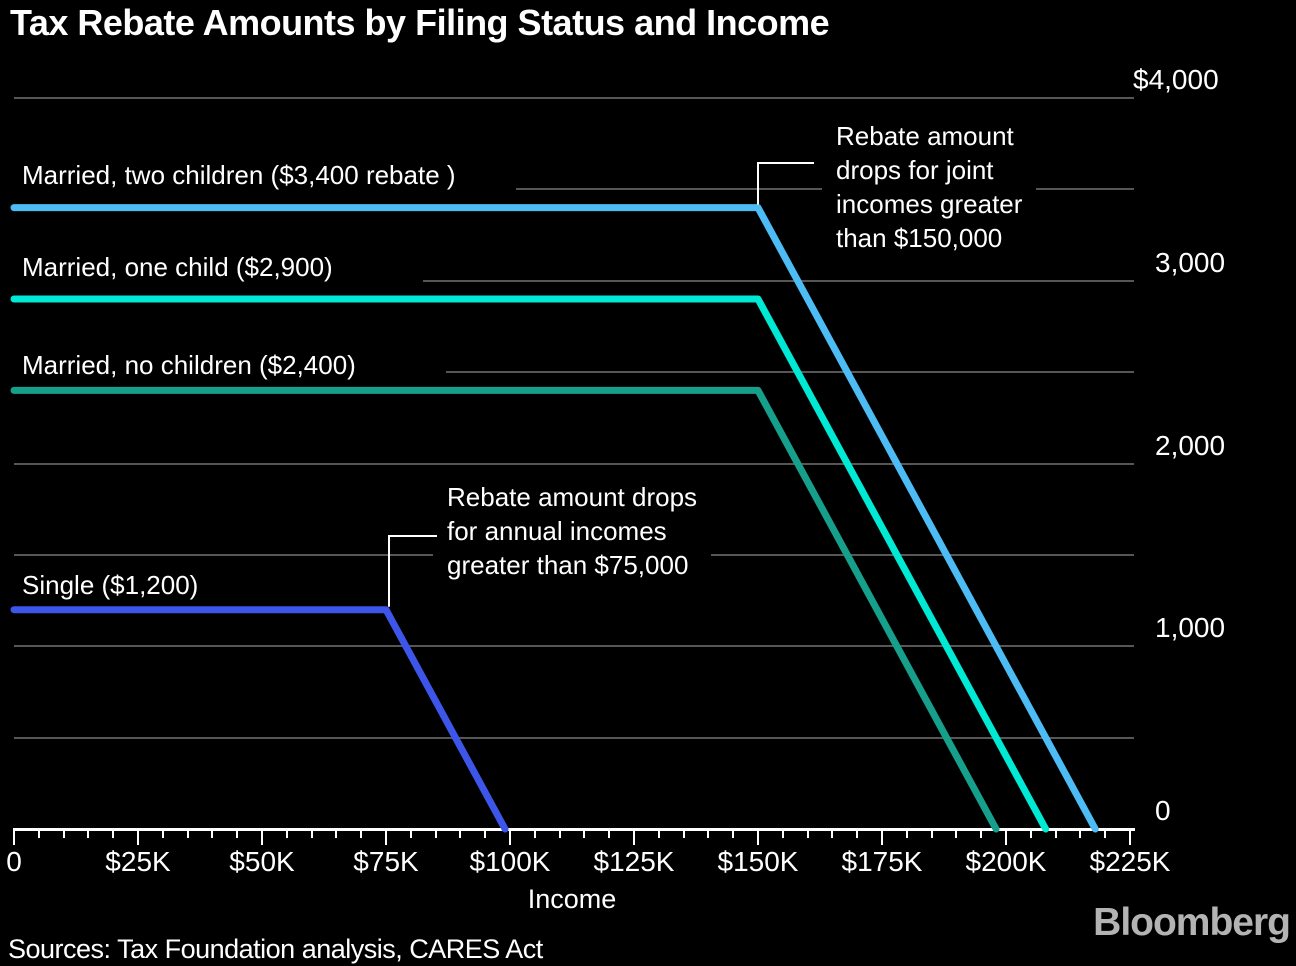 This screenshot has width=1296, height=966. What do you see at coordinates (223, 368) in the screenshot?
I see `series-label-married-no-children: Married, no children ($2,400)` at bounding box center [223, 368].